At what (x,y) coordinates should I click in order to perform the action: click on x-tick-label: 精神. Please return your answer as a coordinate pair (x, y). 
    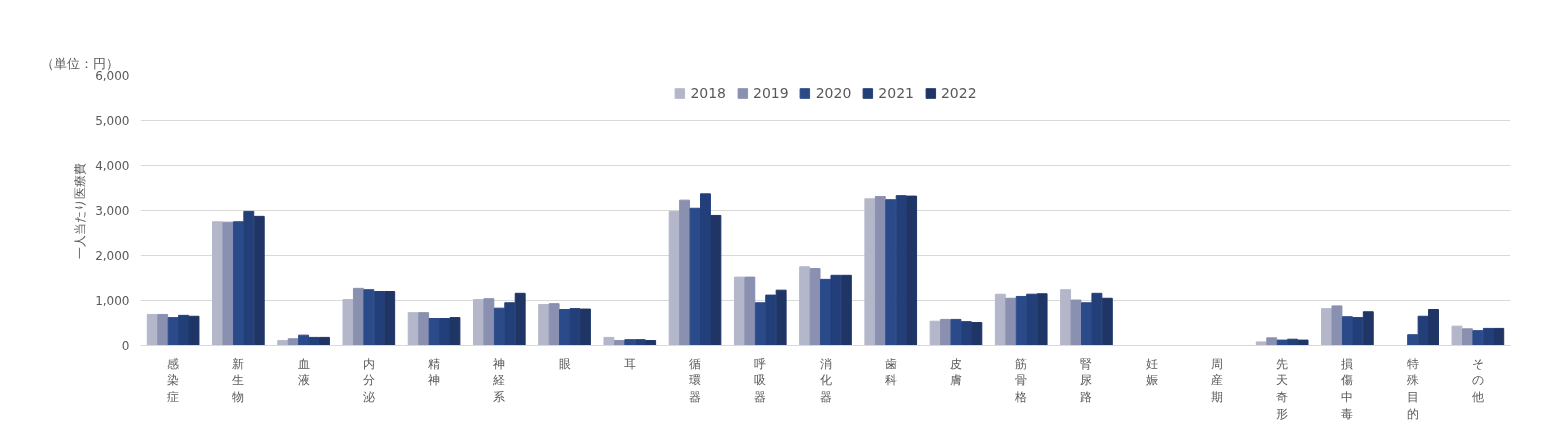
    Looking at the image, I should click on (434, 372).